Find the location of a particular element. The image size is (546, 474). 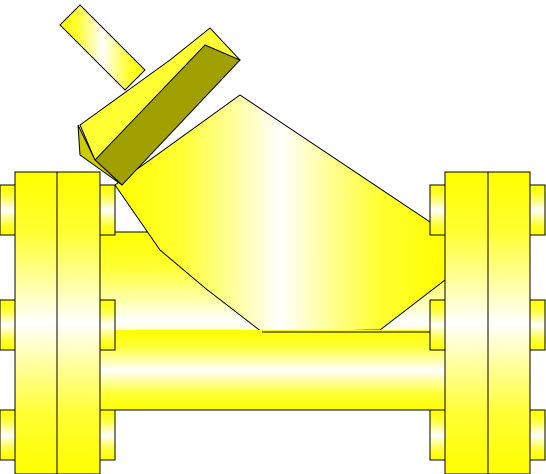

right-flange is located at coordinates (487, 322).